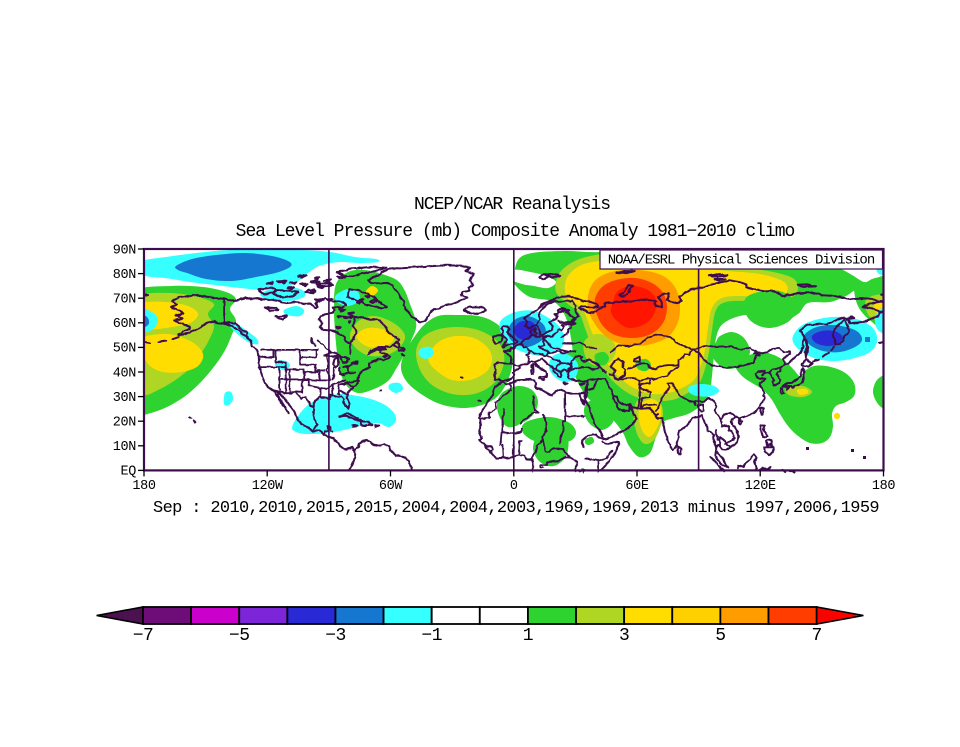 The height and width of the screenshot is (747, 960). Describe the element at coordinates (528, 636) in the screenshot. I see `svg-text: 1` at that location.